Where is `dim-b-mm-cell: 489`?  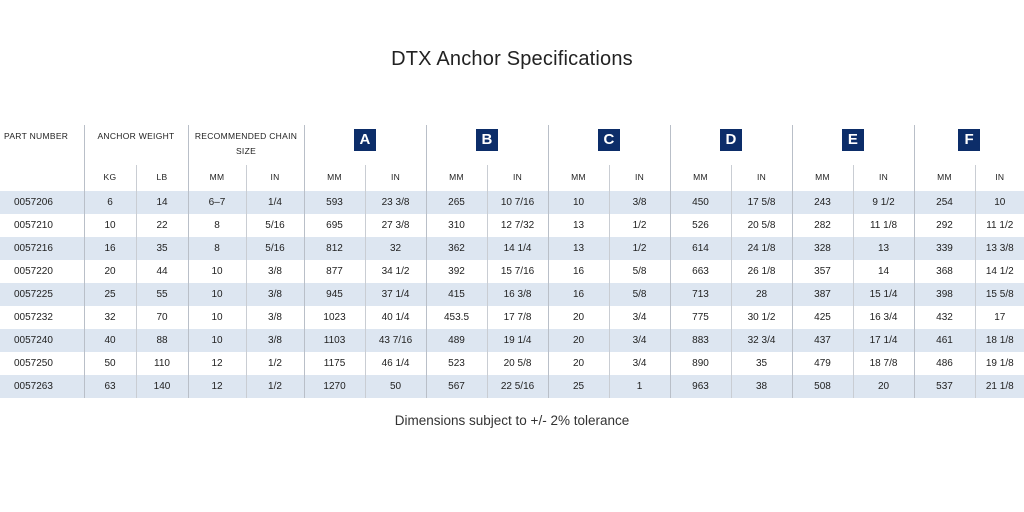
dim-b-mm-cell: 489 is located at coordinates (456, 340).